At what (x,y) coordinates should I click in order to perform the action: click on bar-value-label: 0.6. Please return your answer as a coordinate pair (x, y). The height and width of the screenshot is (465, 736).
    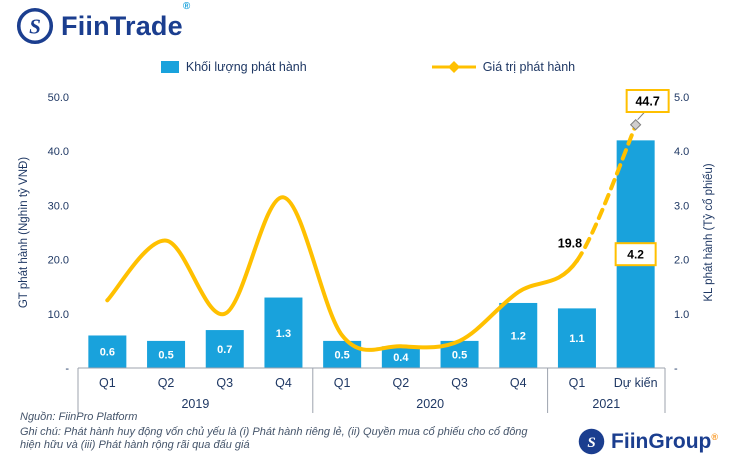
    Looking at the image, I should click on (107, 353).